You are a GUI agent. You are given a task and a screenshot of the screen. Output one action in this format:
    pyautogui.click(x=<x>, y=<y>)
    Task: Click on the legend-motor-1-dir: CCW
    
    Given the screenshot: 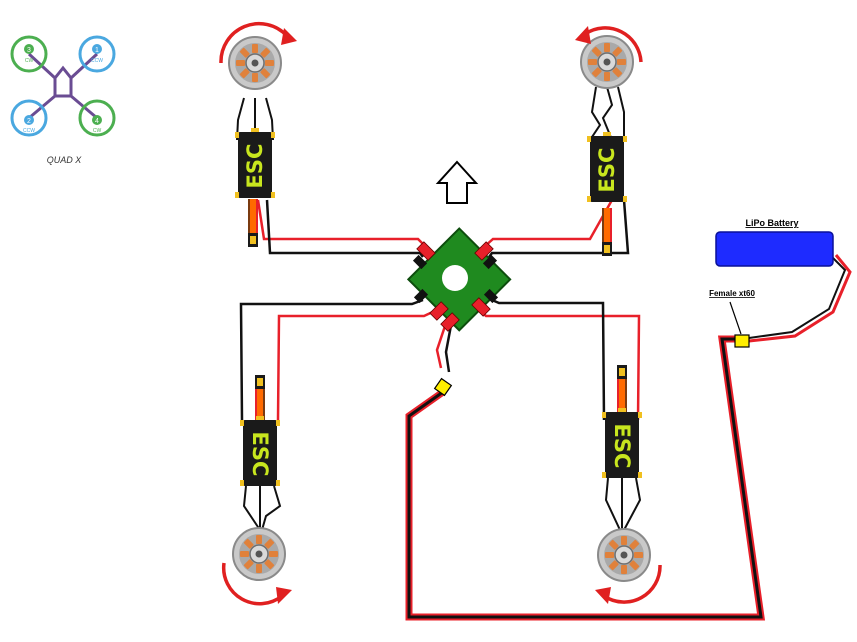 What is the action you would take?
    pyautogui.click(x=97, y=61)
    